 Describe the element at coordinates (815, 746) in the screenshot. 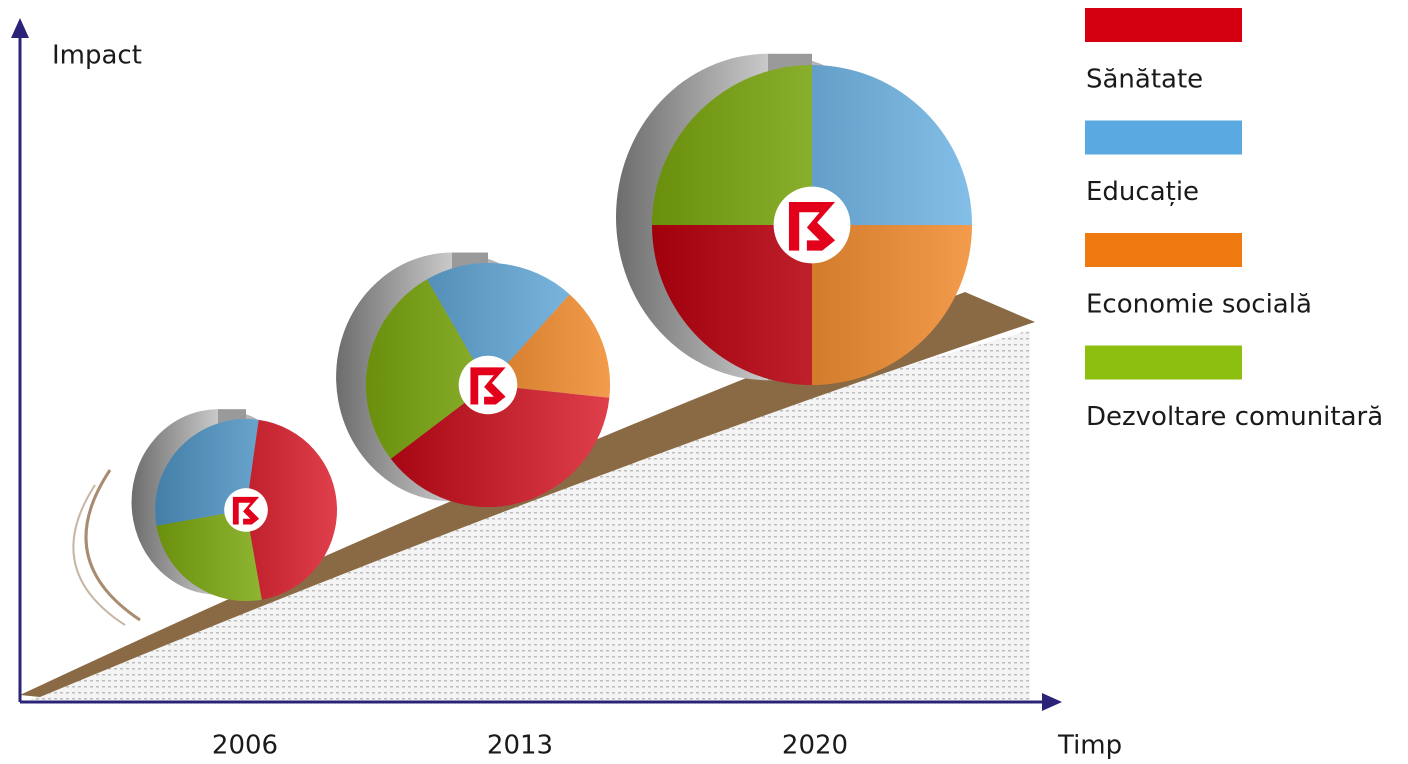

I see `x-tick-label: 2020` at that location.